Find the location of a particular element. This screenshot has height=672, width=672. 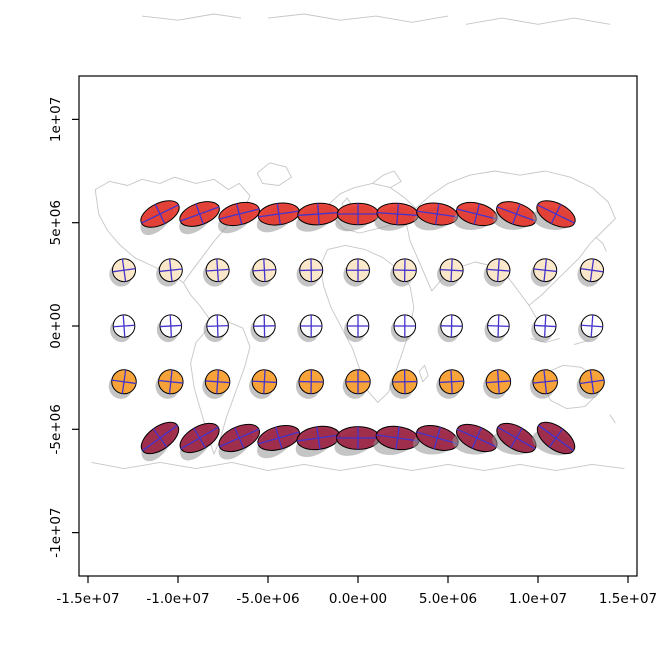

x-tick-label: 1.0e+07 is located at coordinates (538, 599).